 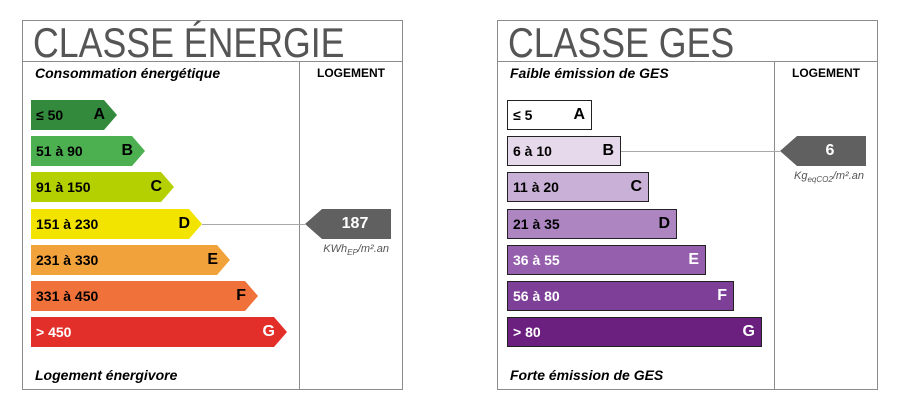 What do you see at coordinates (67, 260) in the screenshot?
I see `energy-class-e-range: 231 à 330` at bounding box center [67, 260].